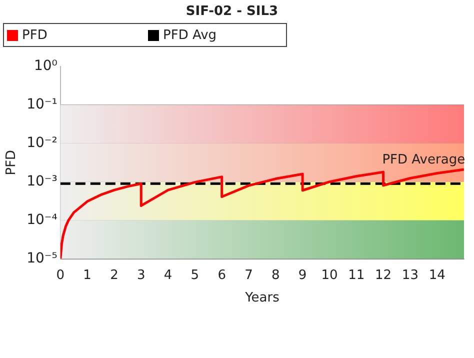  Describe the element at coordinates (437, 275) in the screenshot. I see `x-tick-label: 14` at that location.